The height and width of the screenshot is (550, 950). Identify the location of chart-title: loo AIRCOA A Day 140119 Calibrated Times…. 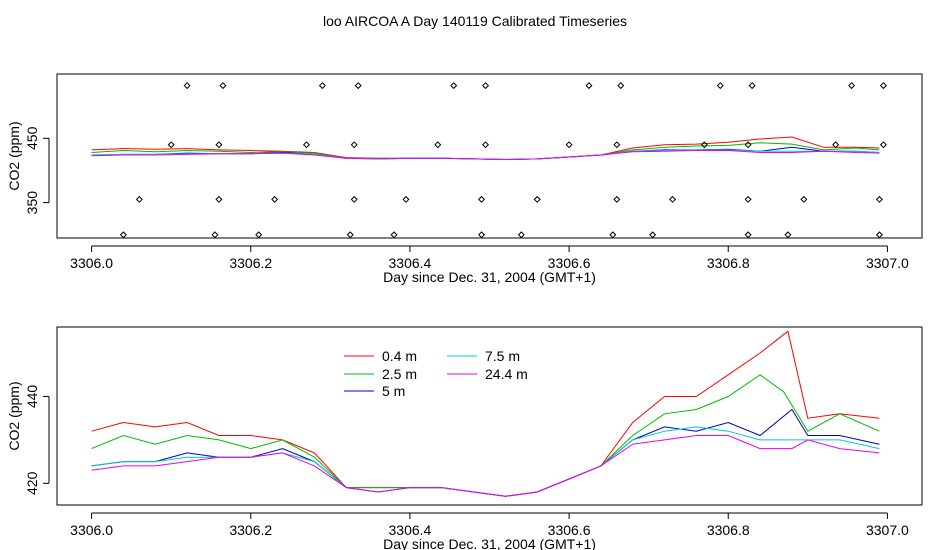
(475, 21).